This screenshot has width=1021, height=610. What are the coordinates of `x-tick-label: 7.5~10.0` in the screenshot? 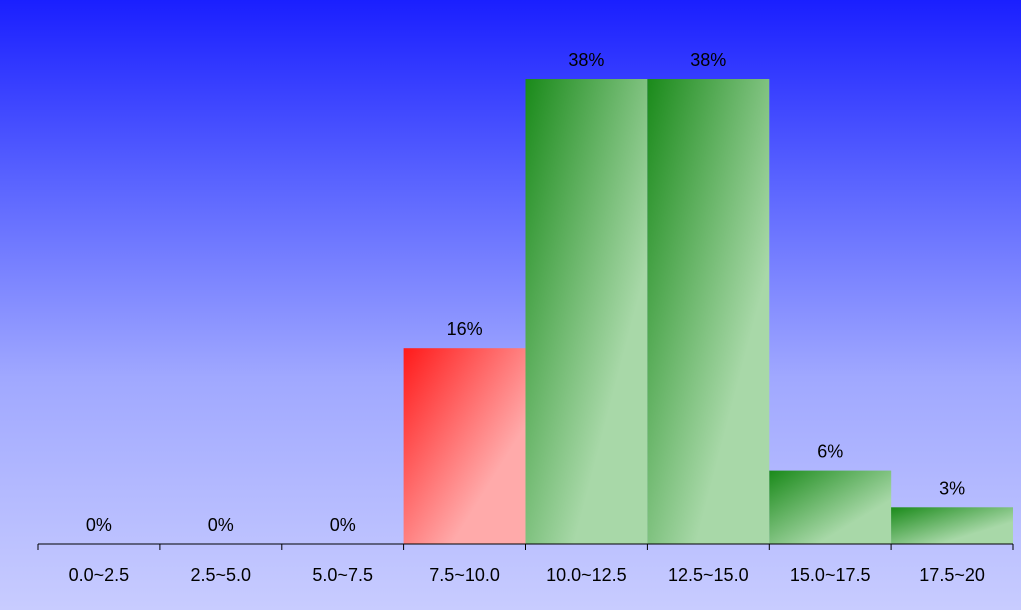 It's located at (464, 575).